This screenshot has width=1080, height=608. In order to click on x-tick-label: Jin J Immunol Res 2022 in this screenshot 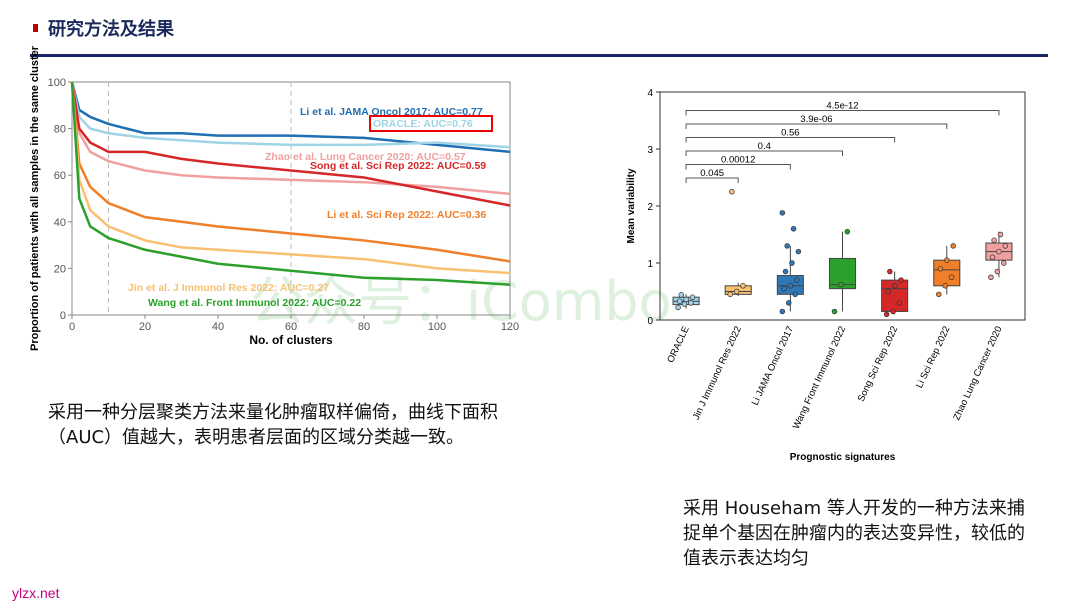, I will do `click(717, 373)`.